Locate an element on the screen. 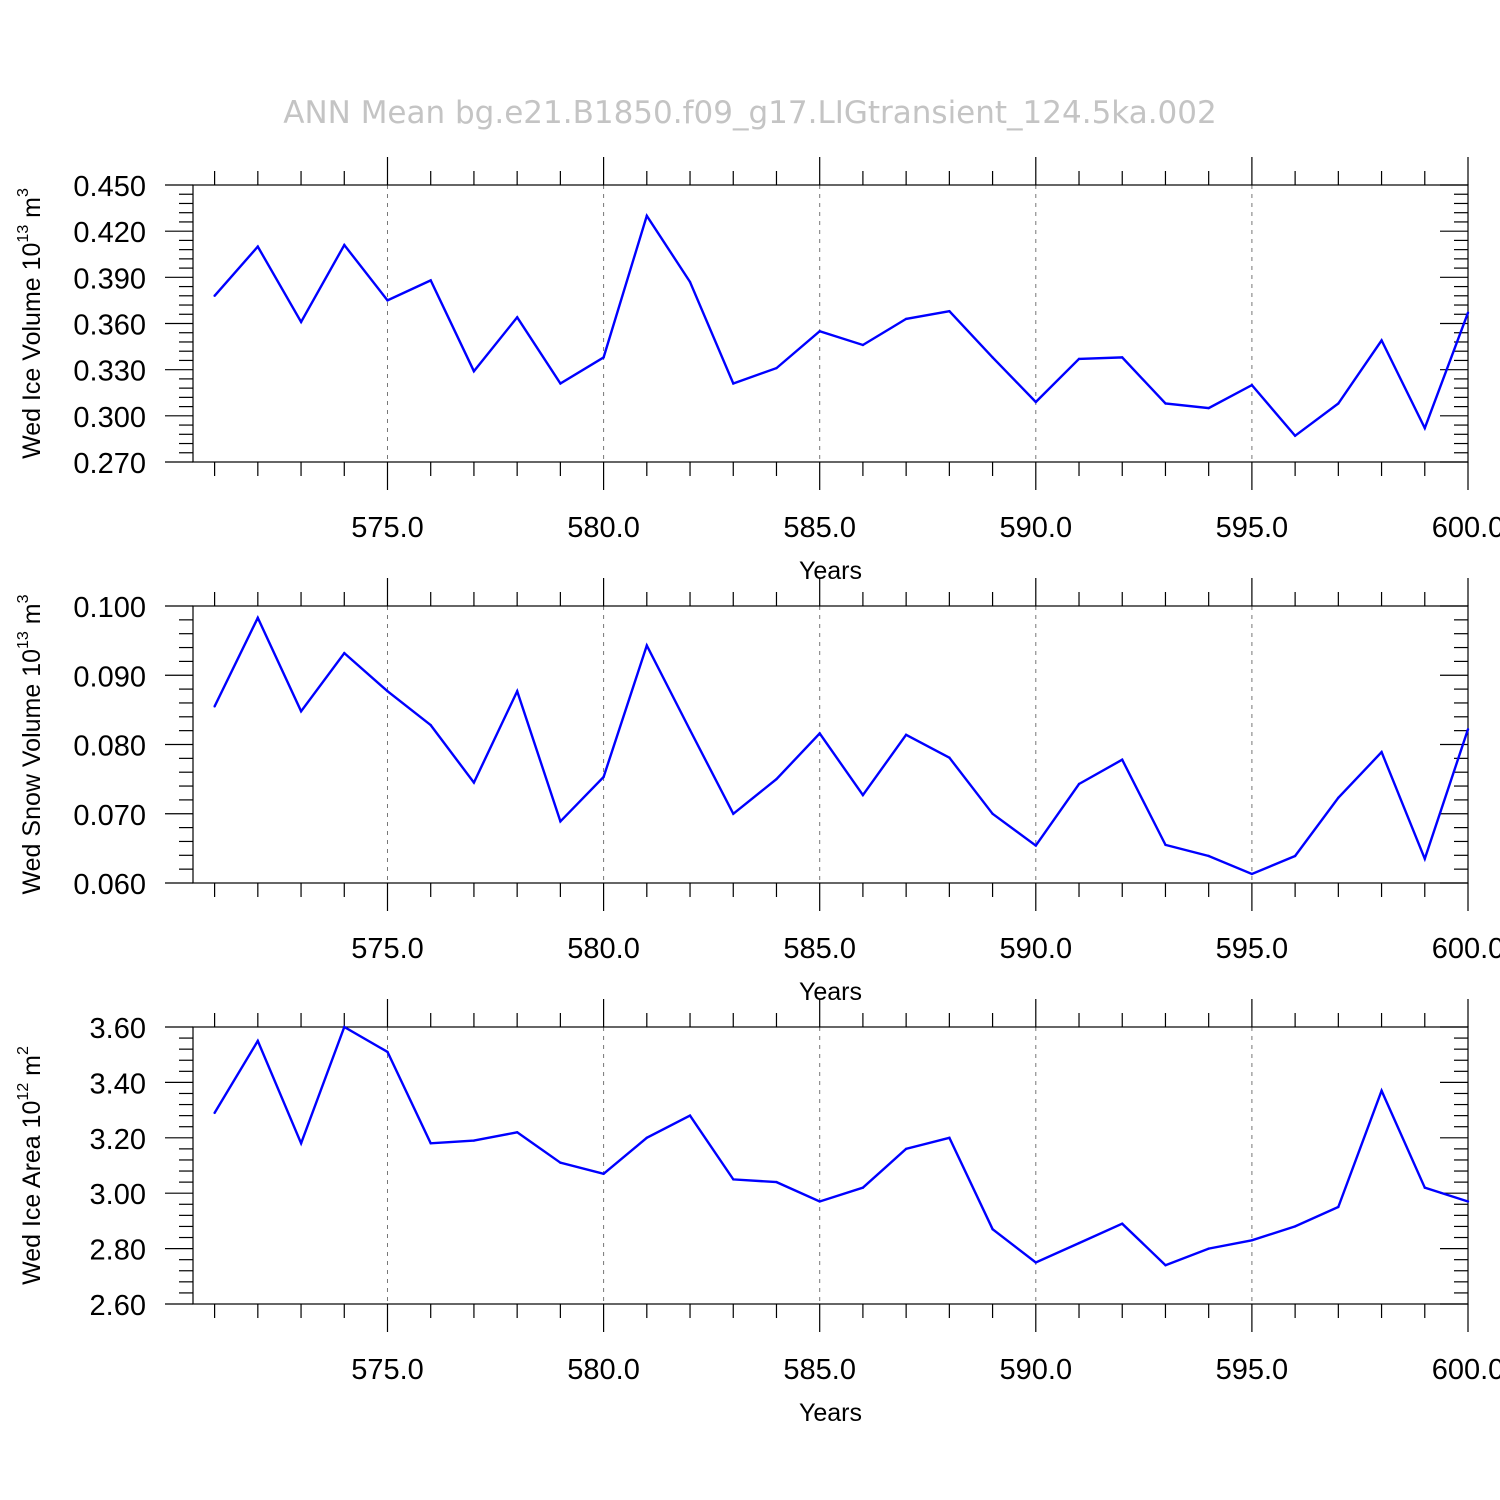 This screenshot has height=1500, width=1500. y-tick-label: 3.00 is located at coordinates (118, 1195).